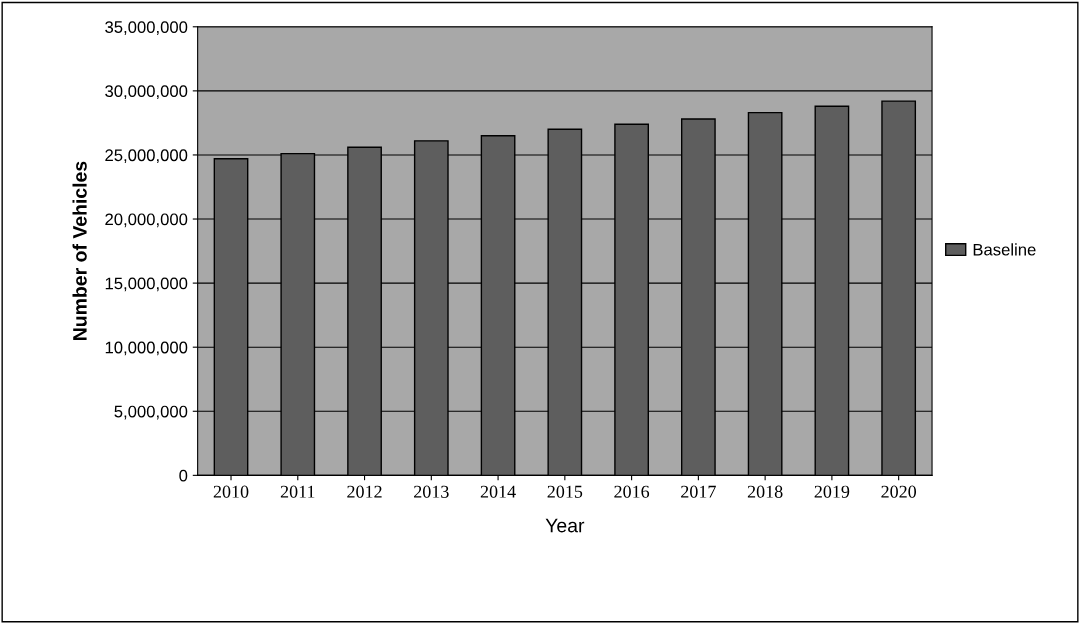 This screenshot has height=623, width=1080. What do you see at coordinates (146, 220) in the screenshot?
I see `y-tick-label: 20,000,000` at bounding box center [146, 220].